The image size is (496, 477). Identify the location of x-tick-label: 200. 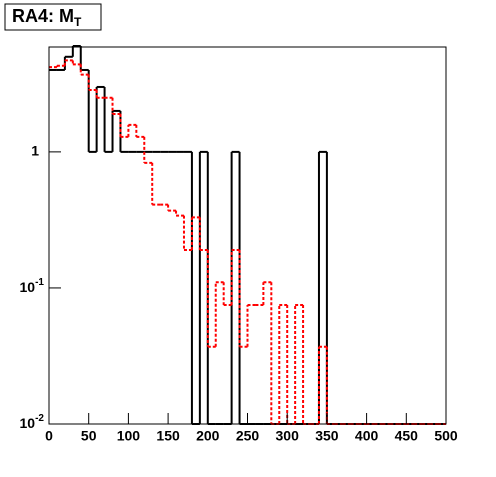
(208, 436).